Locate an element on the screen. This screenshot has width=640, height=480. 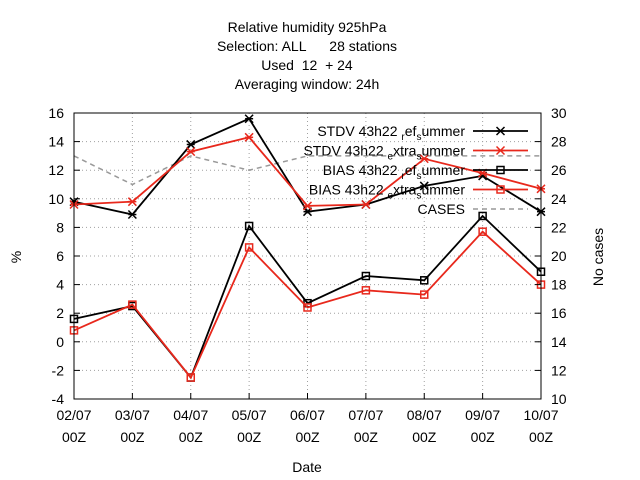
y-tick-label: -4 is located at coordinates (58, 399).